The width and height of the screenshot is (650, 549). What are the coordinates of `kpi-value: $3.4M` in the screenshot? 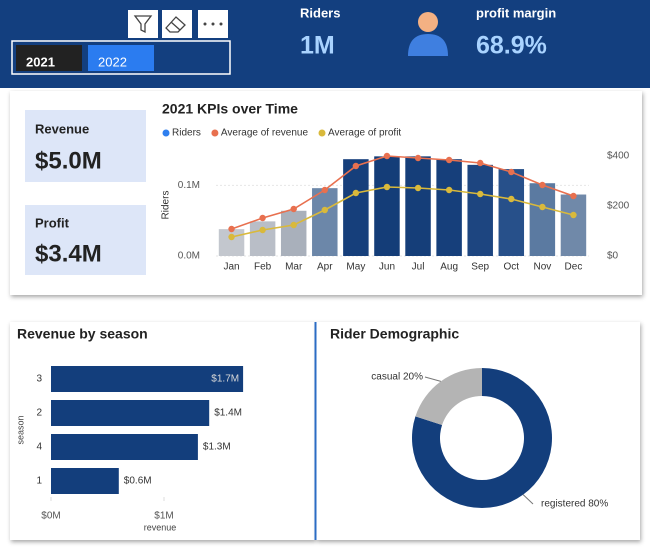 It's located at (68, 253).